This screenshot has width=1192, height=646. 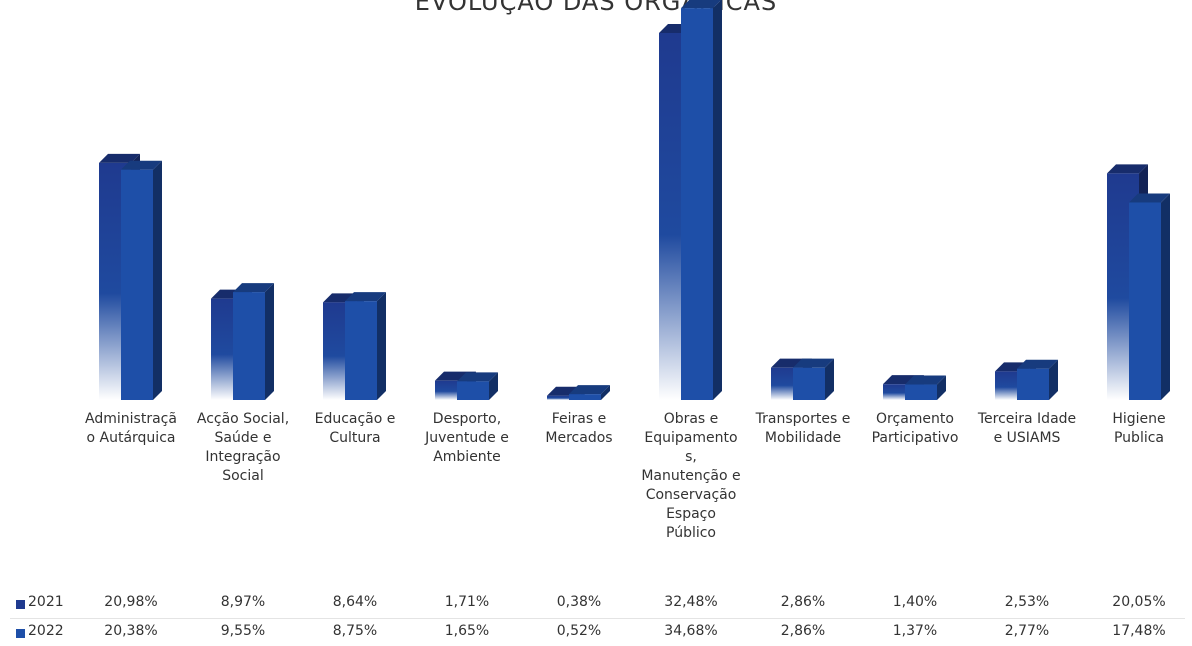 I want to click on value-label: 34,68%, so click(x=691, y=631).